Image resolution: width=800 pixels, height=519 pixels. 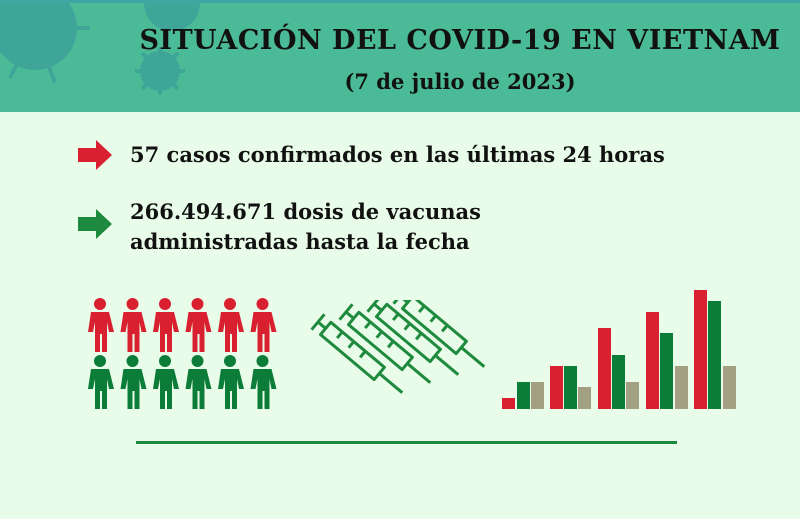 I want to click on bar-graphic-icon, so click(x=619, y=349).